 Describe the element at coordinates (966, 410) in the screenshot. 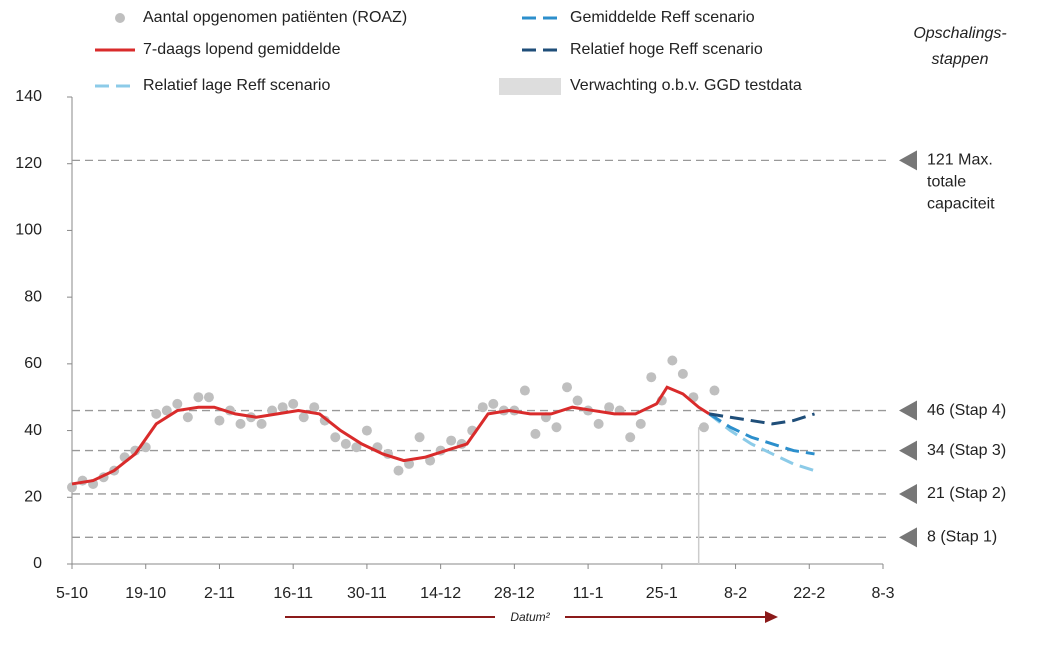

I see `reference-label: 46 (Stap 4)` at that location.